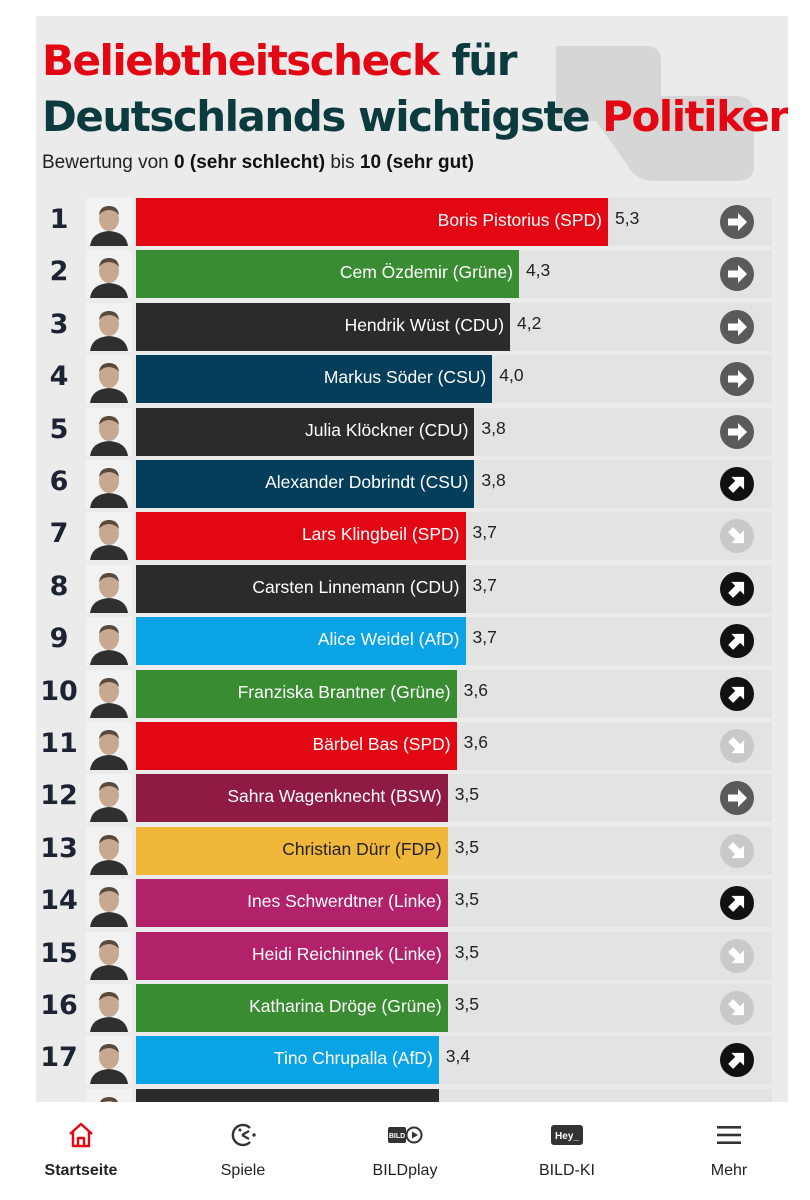 This screenshot has height=1200, width=810. What do you see at coordinates (538, 270) in the screenshot?
I see `value-label: 4,3` at bounding box center [538, 270].